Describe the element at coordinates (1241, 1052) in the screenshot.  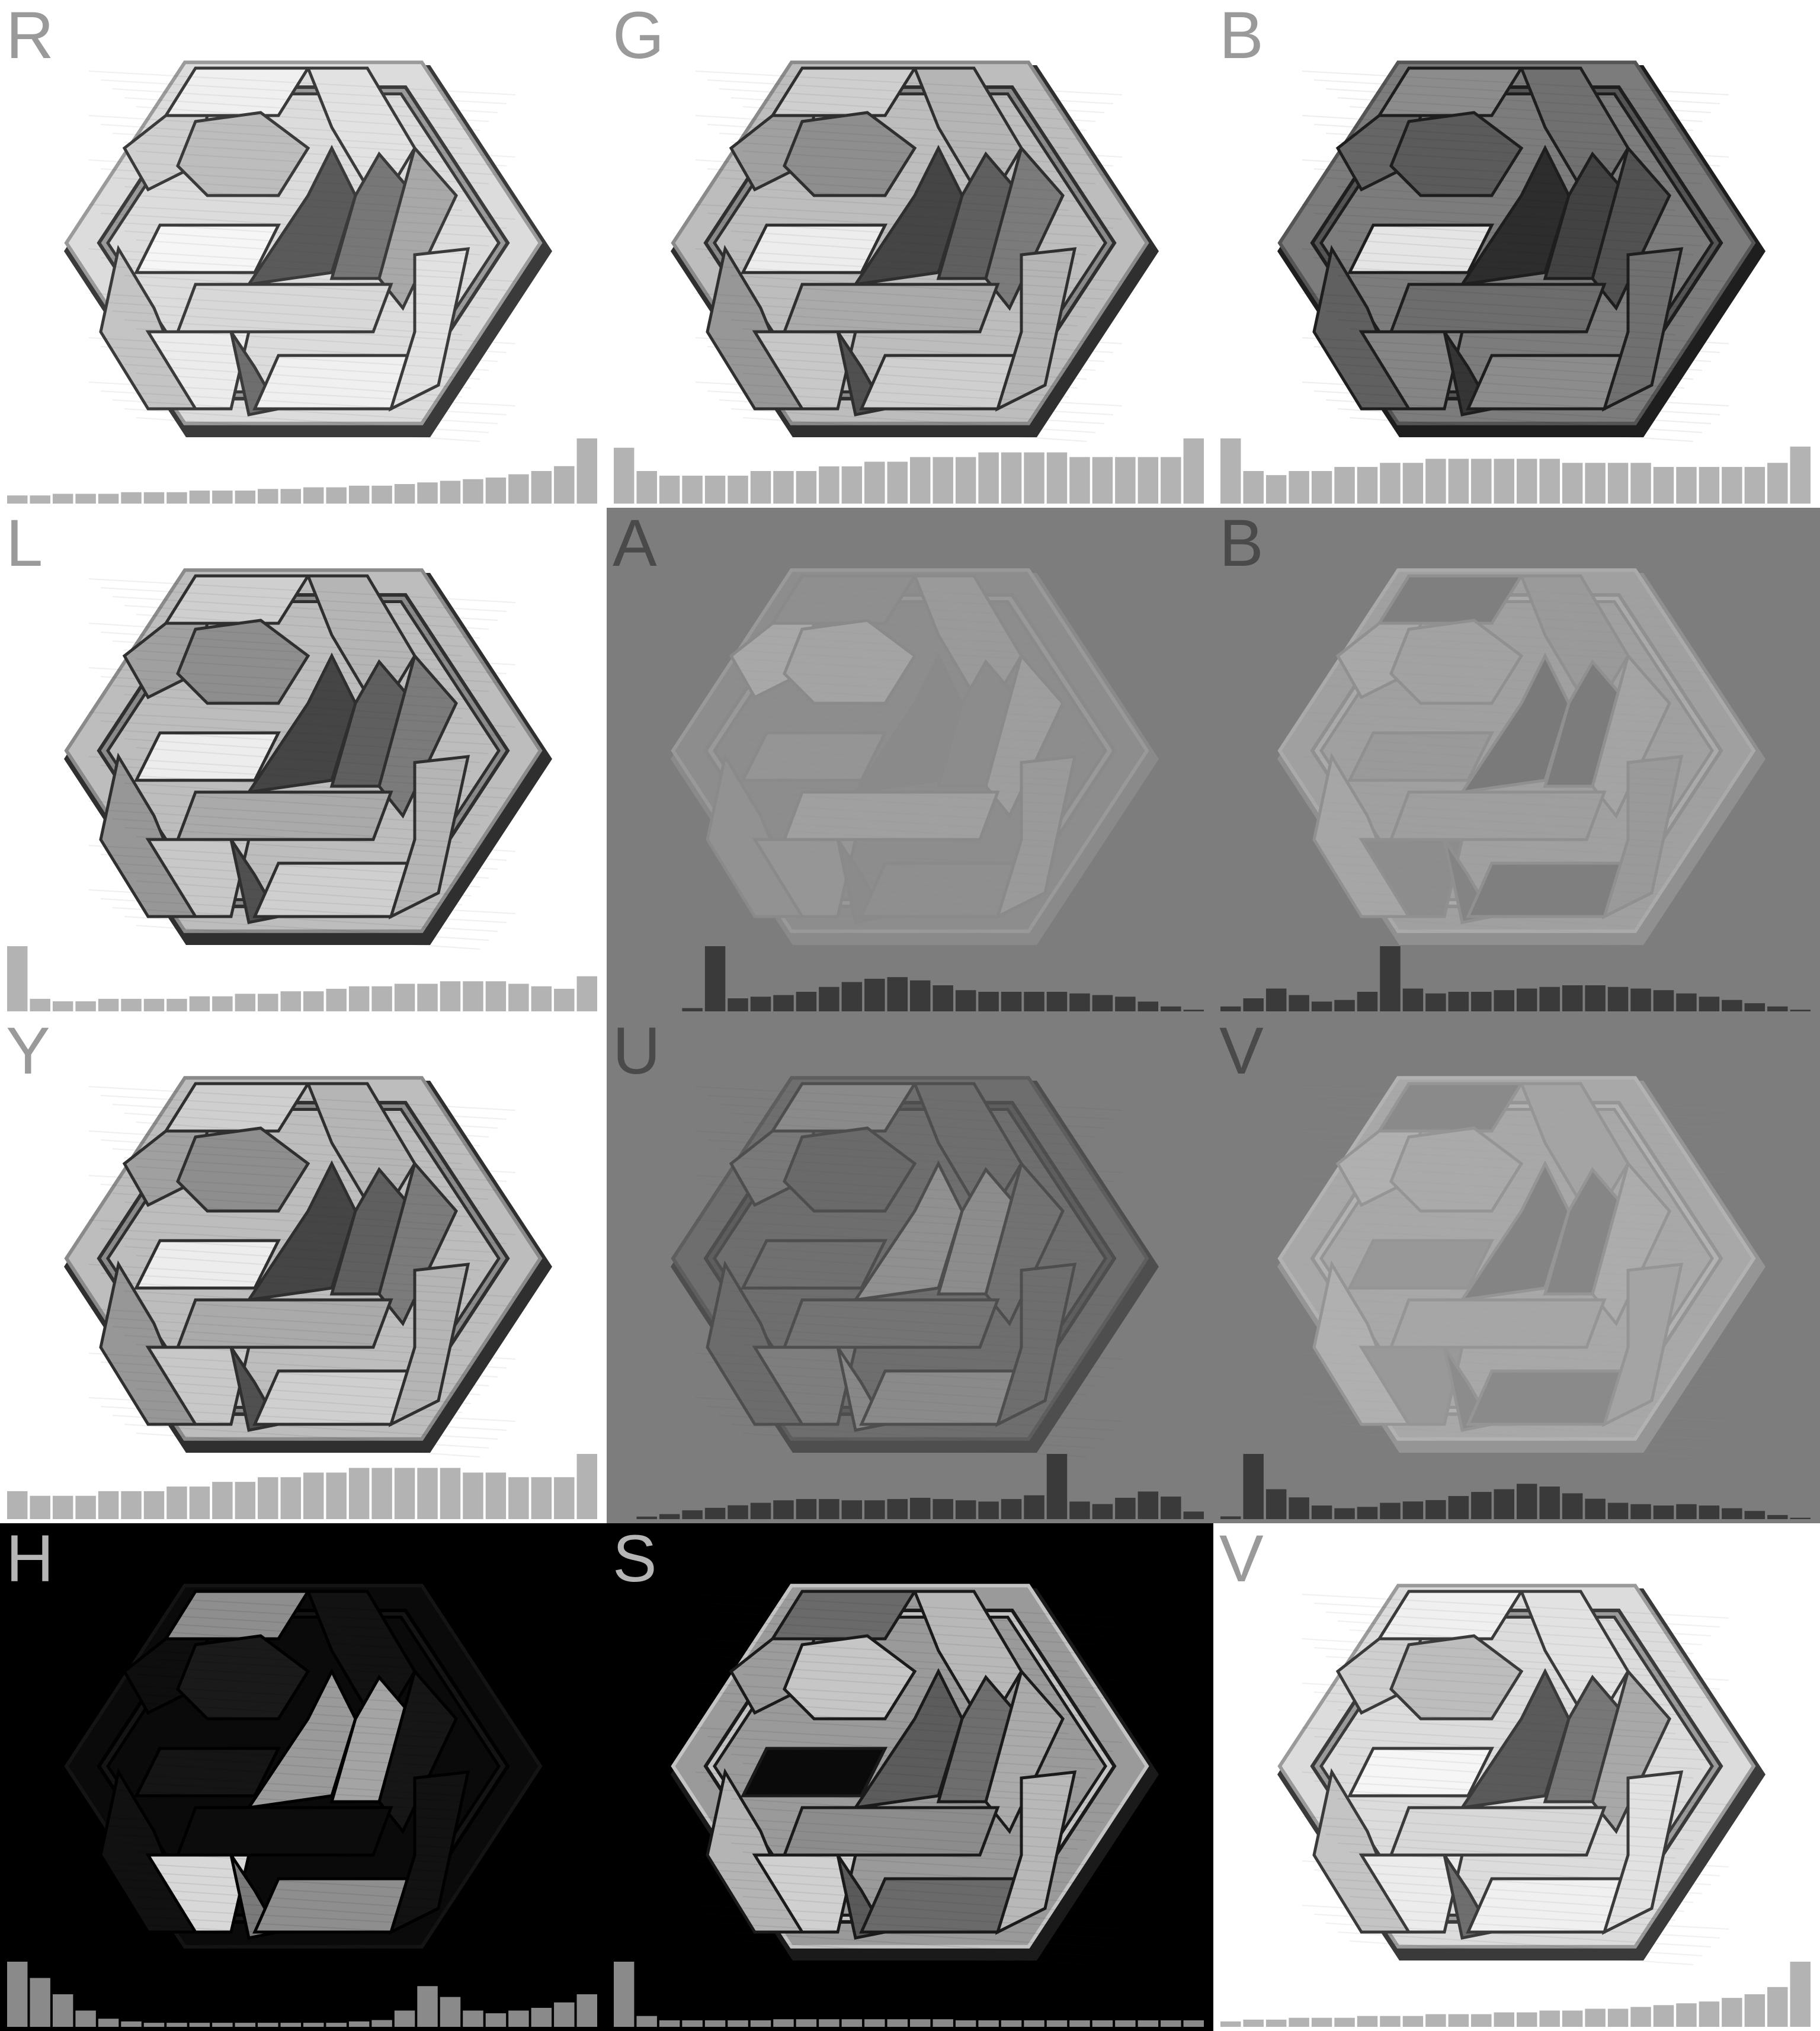
I see `panel-label: V` at that location.